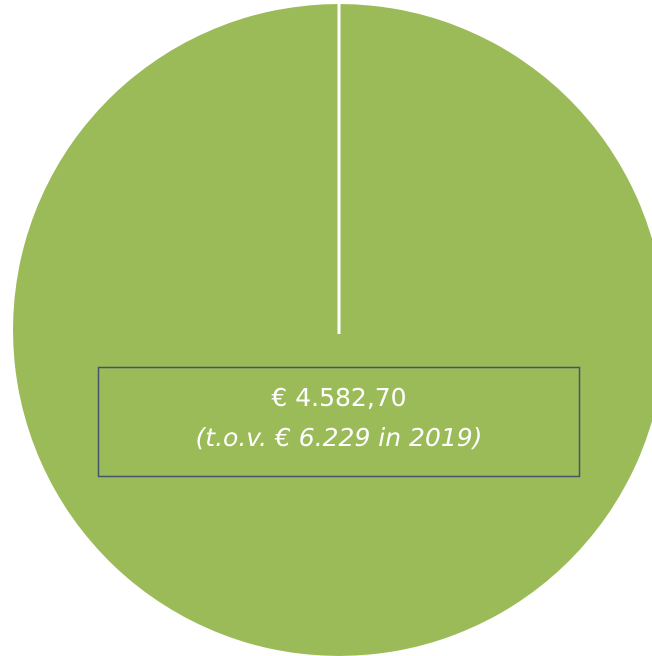 This screenshot has height=656, width=652. Describe the element at coordinates (339, 422) in the screenshot. I see `label-box` at that location.